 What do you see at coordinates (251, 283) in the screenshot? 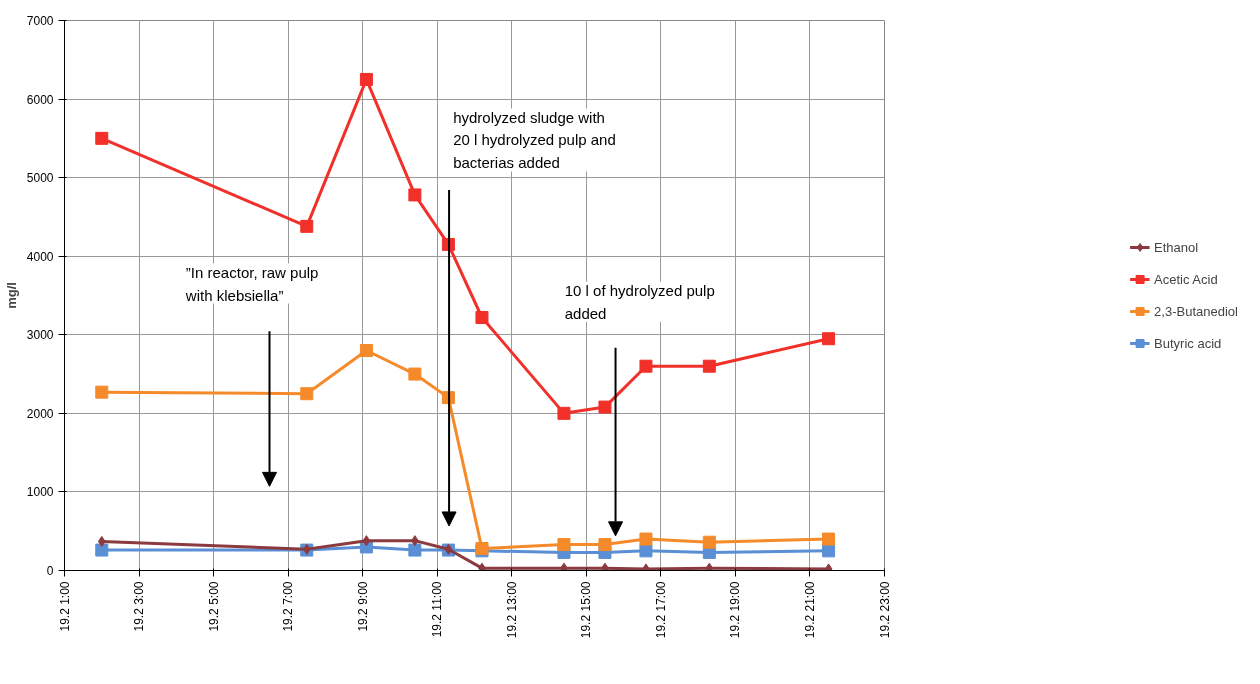
I see `annotation: ”In reactor, raw pulp with klebsiella”` at bounding box center [251, 283].